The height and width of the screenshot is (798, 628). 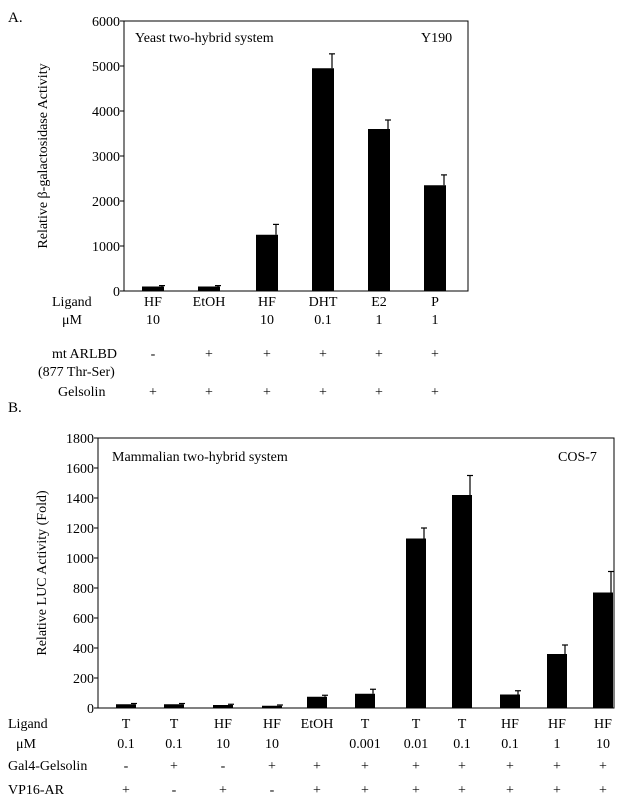 What do you see at coordinates (323, 302) in the screenshot?
I see `table-cell: DHT` at bounding box center [323, 302].